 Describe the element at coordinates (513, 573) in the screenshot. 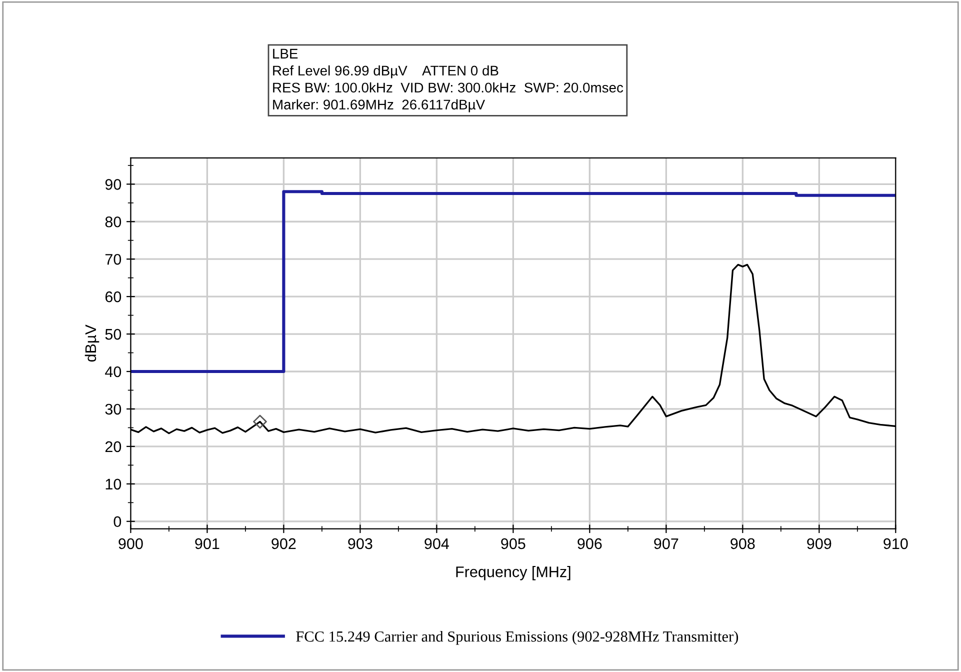

I see `x-axis-title: Frequency [MHz]` at that location.